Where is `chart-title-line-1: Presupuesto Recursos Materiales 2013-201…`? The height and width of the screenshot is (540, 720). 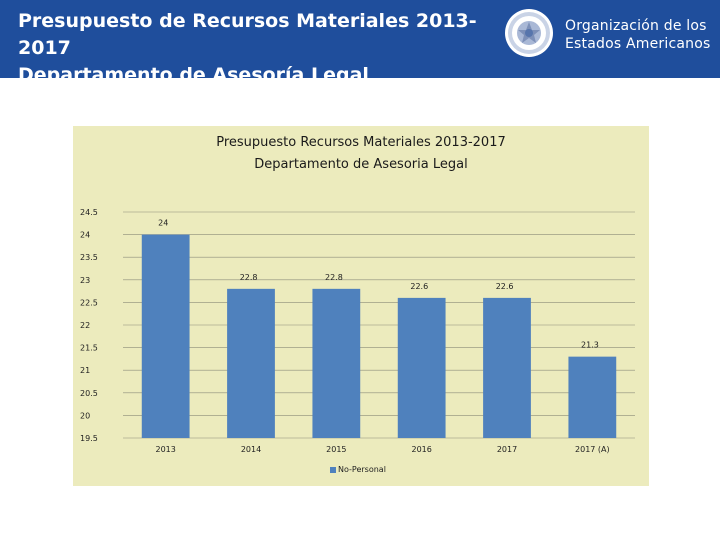
chart-title-line-1: Presupuesto Recursos Materiales 2013-201… is located at coordinates (361, 142).